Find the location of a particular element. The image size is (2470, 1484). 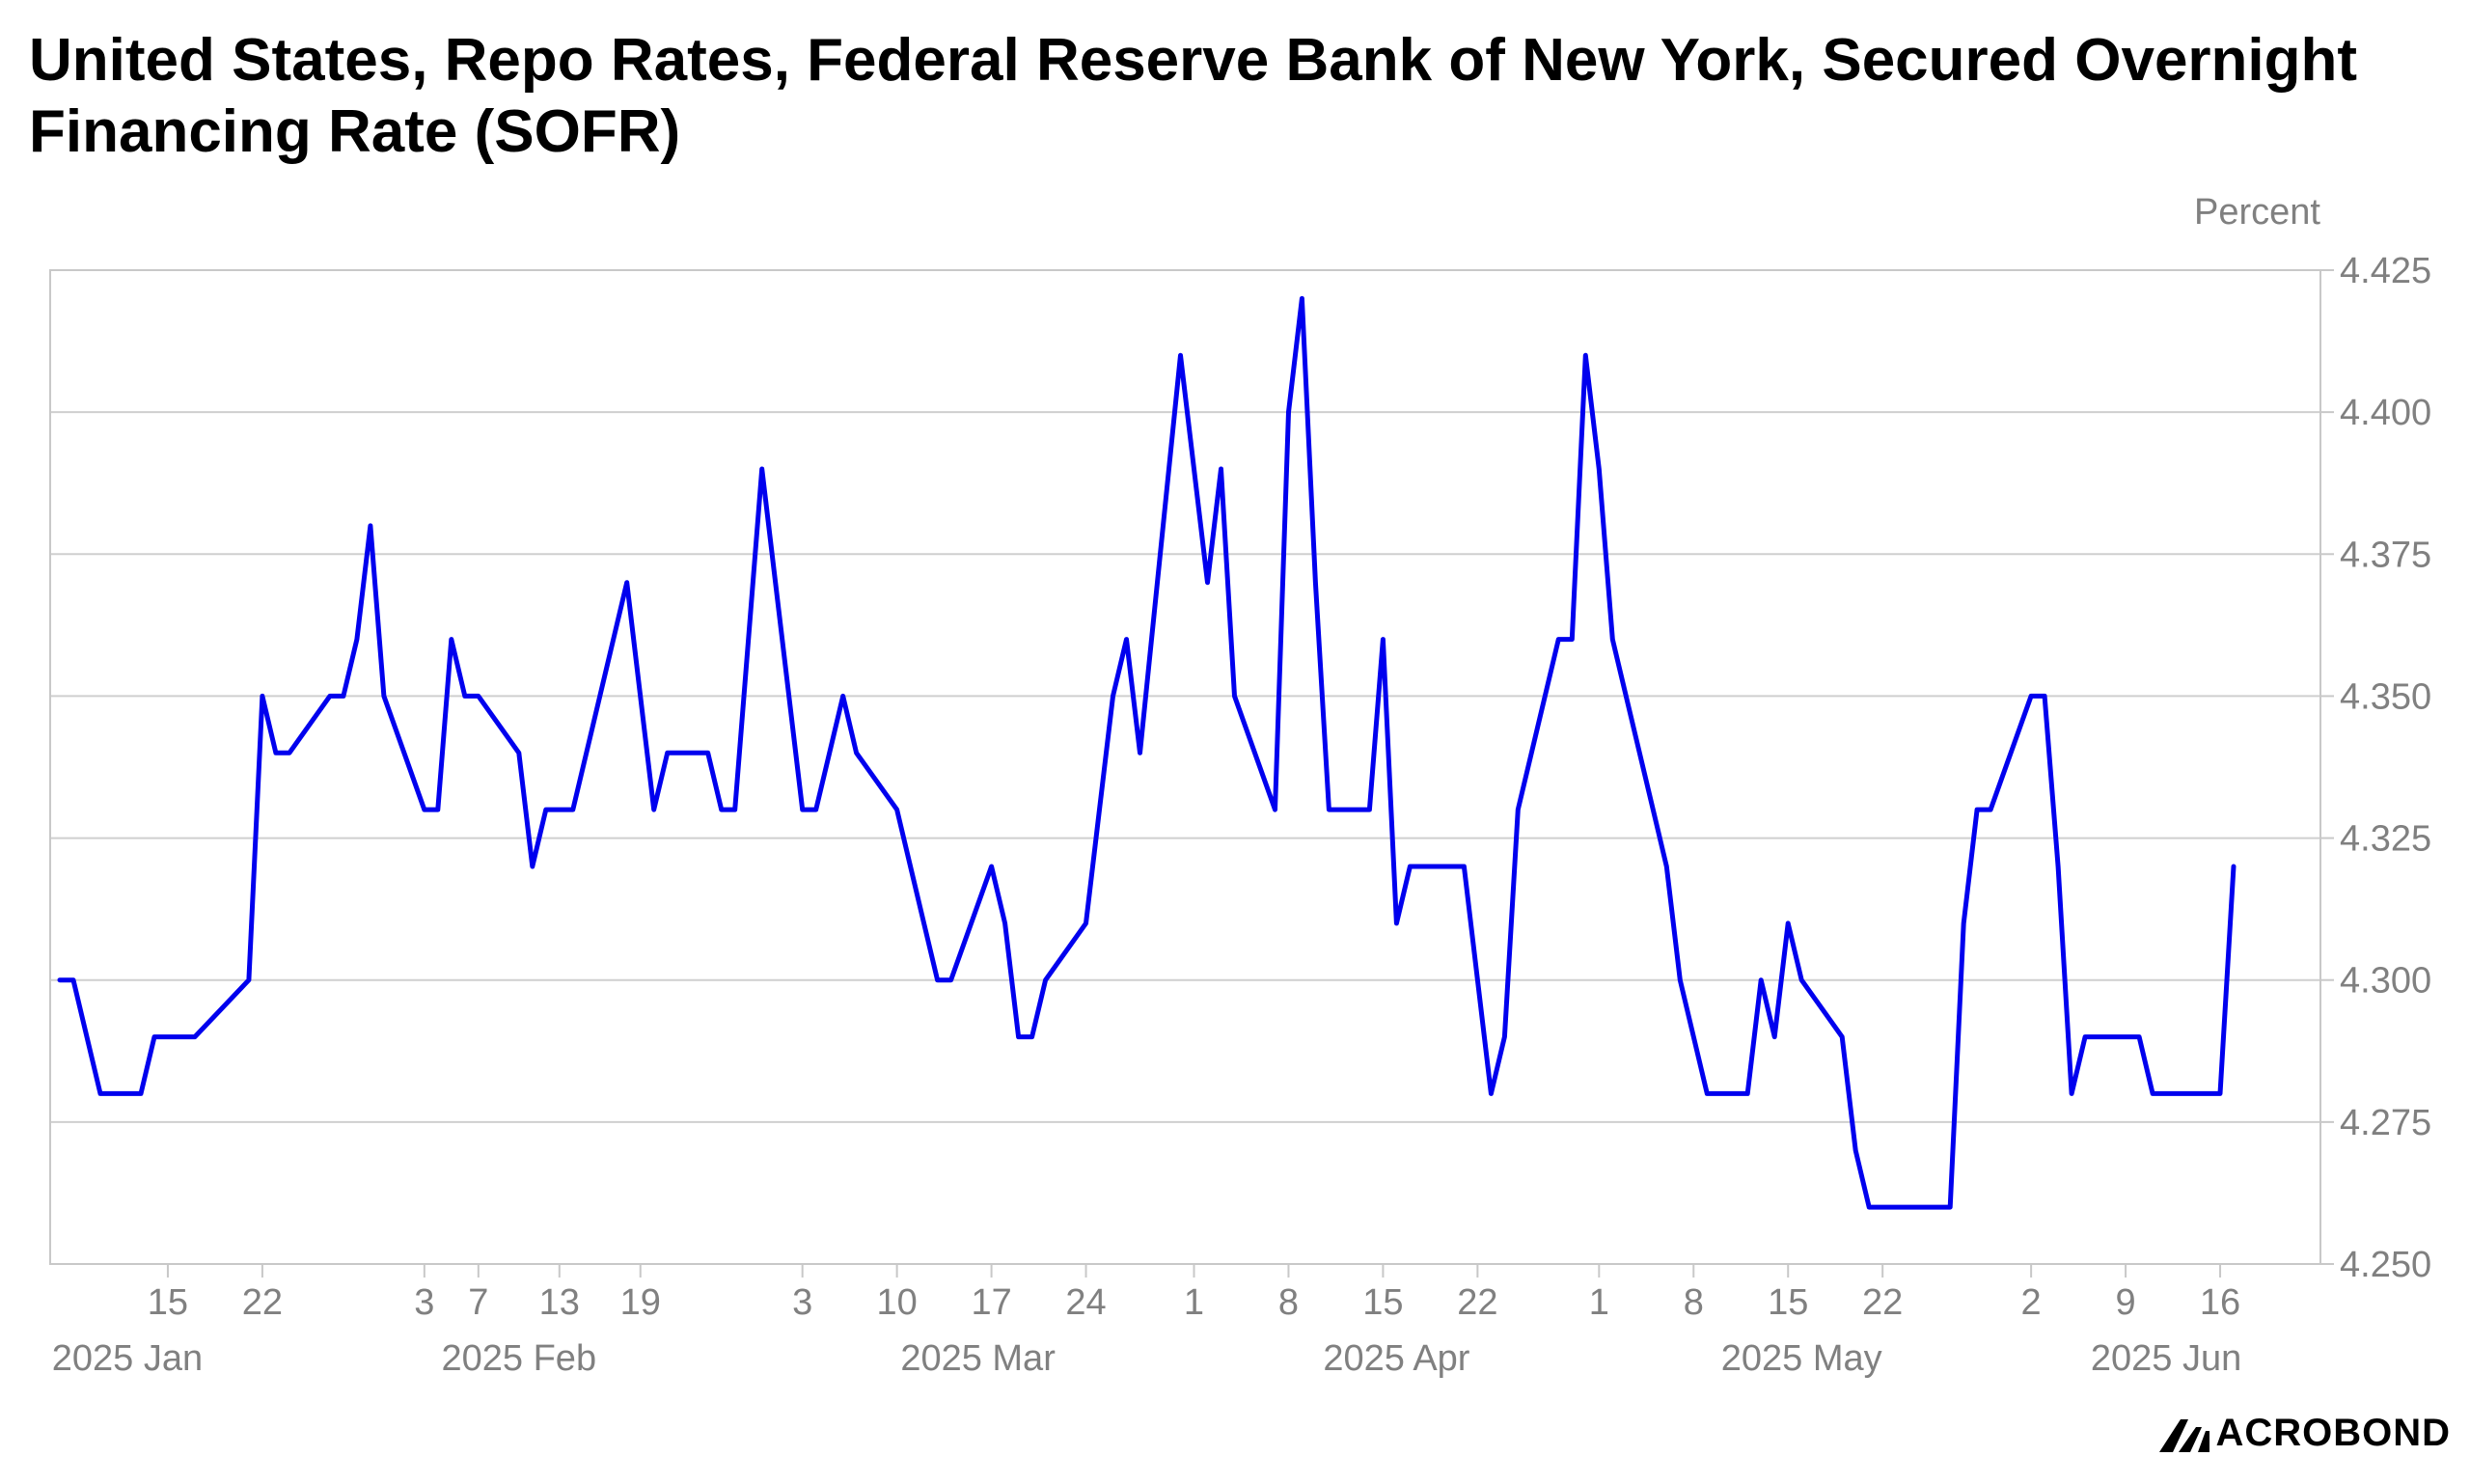

y-tick-label: 4.275 is located at coordinates (2386, 1123).